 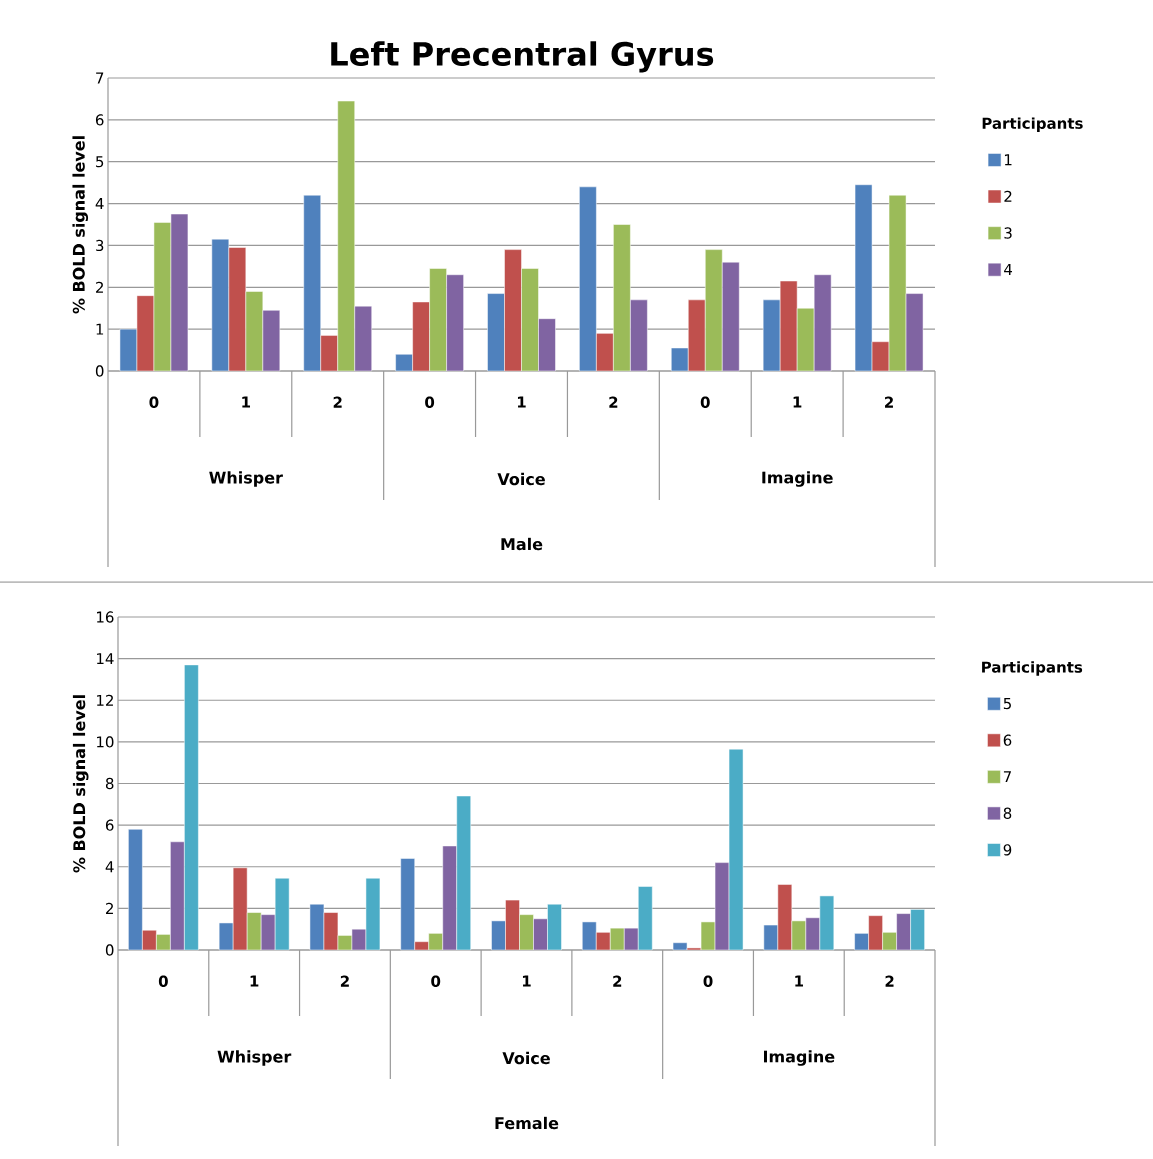 I want to click on y-tick-label: 3, so click(x=100, y=245).